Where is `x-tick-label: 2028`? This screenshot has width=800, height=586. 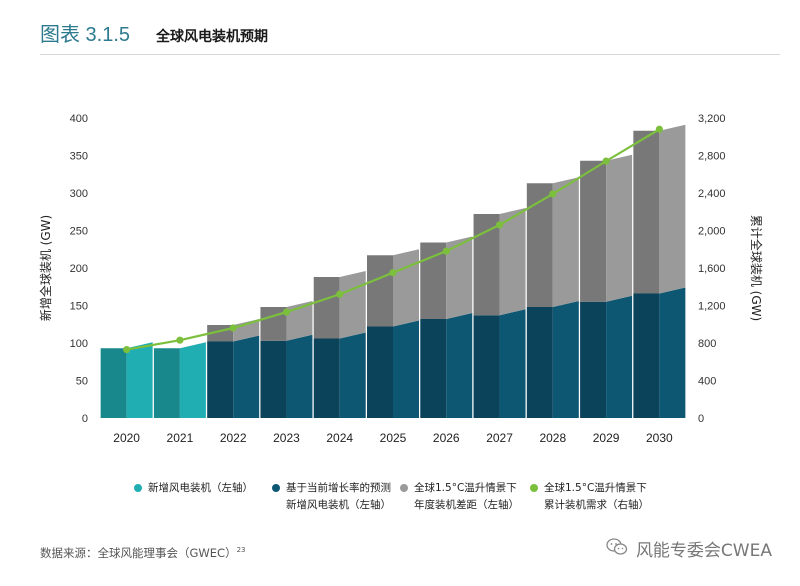 x-tick-label: 2028 is located at coordinates (552, 438).